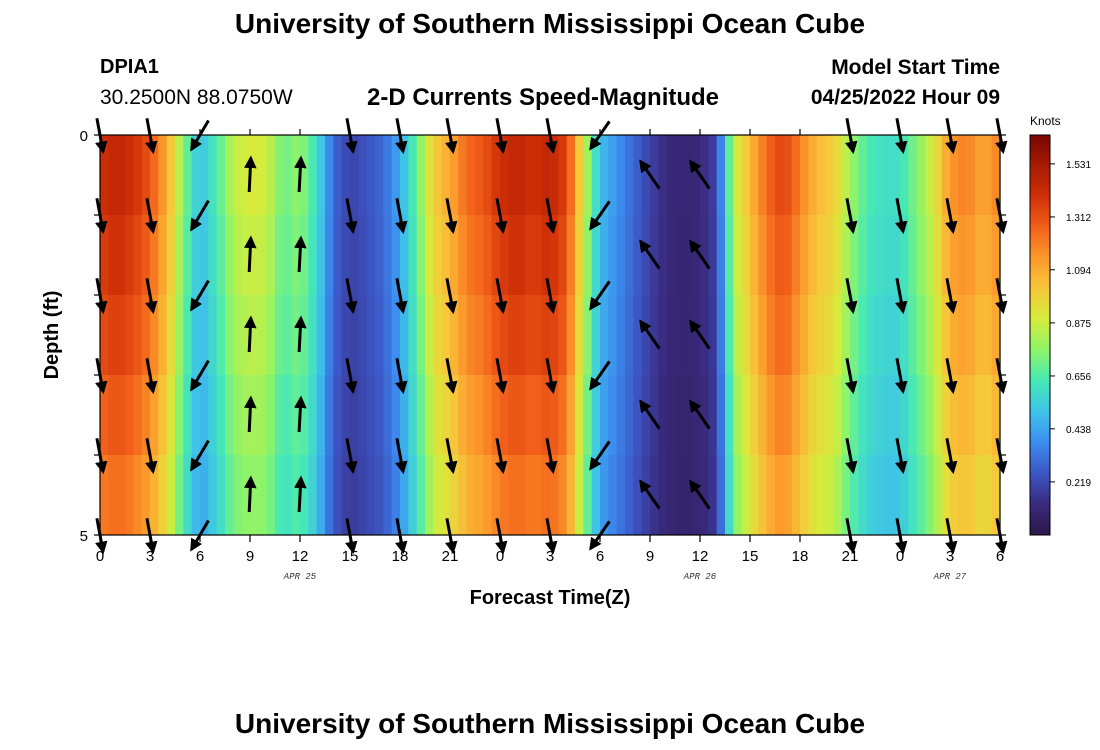 The width and height of the screenshot is (1100, 750). What do you see at coordinates (1000, 556) in the screenshot?
I see `x-tick-label: 6` at bounding box center [1000, 556].